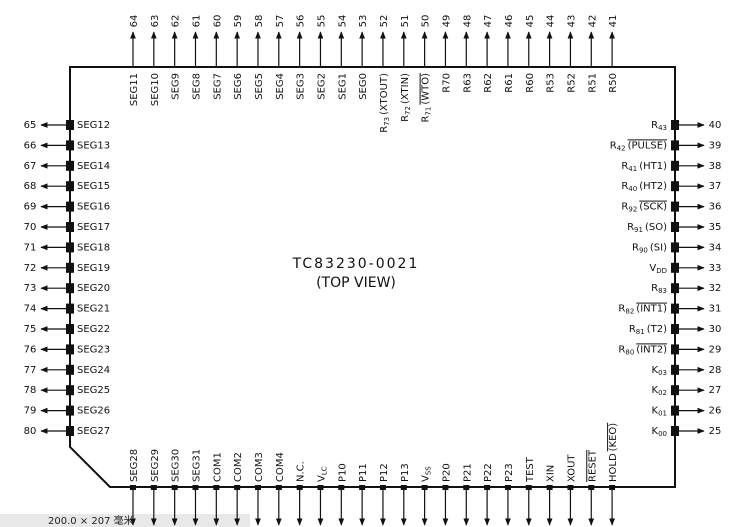  I want to click on pin-label: R52, so click(571, 83).